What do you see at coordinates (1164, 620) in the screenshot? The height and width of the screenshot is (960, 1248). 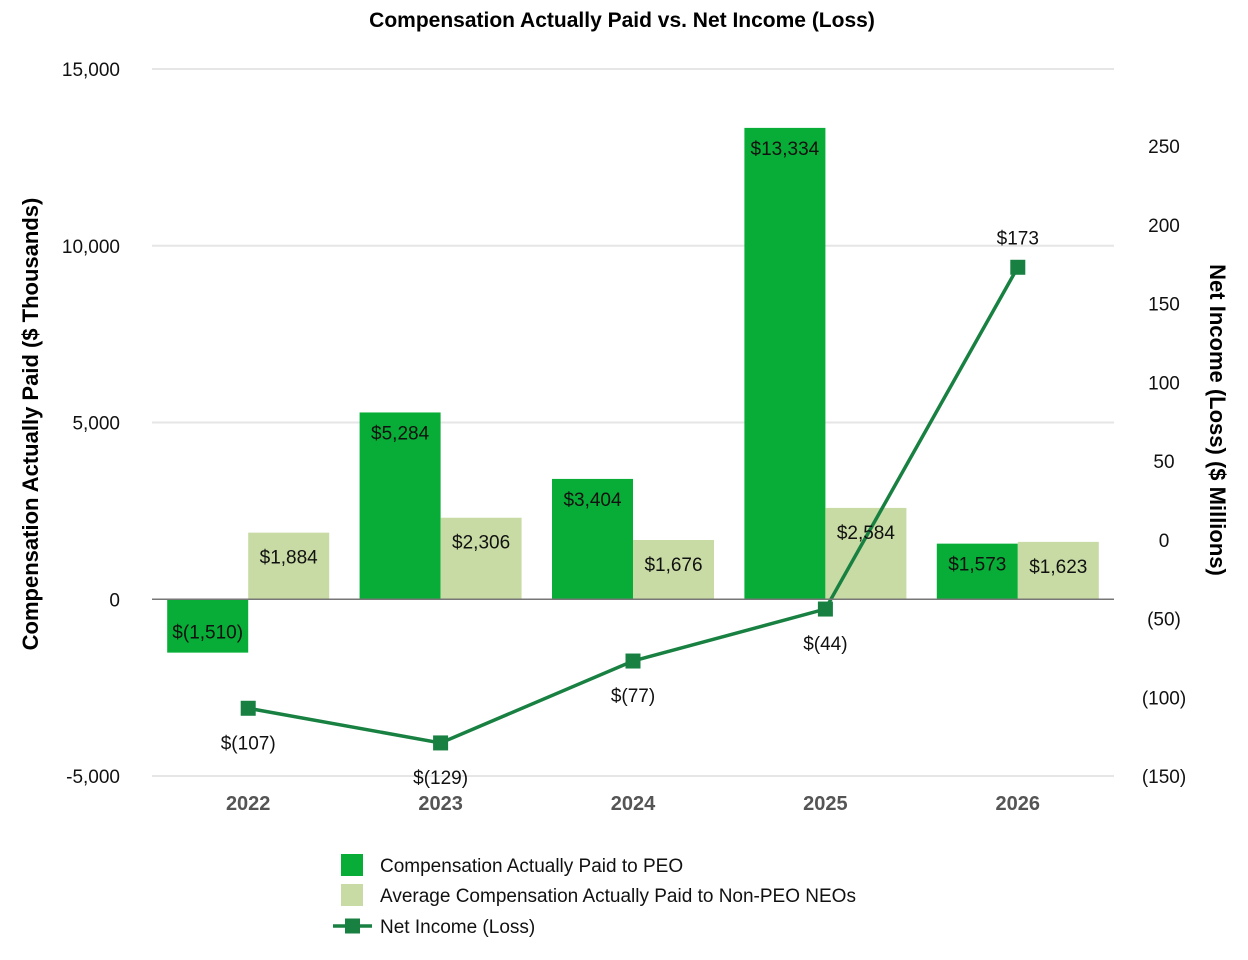 I see `y2-tick-label: (50)` at bounding box center [1164, 620].